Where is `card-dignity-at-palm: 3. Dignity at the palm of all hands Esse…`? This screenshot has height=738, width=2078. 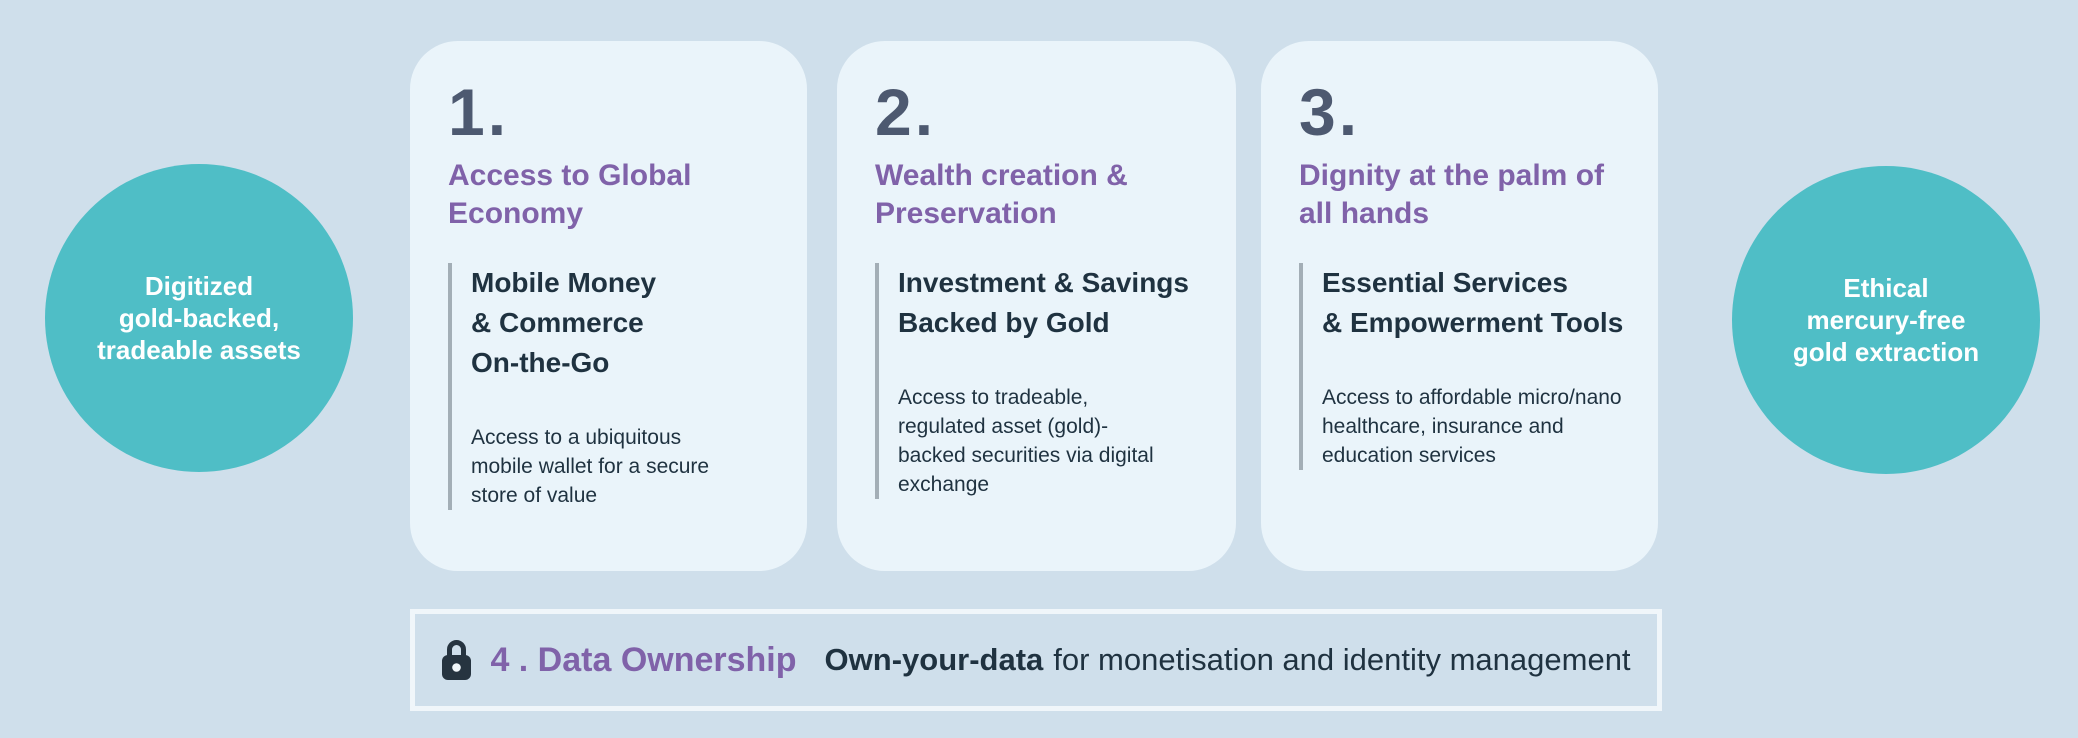 card-dignity-at-palm: 3. Dignity at the palm of all hands Esse… is located at coordinates (1459, 306).